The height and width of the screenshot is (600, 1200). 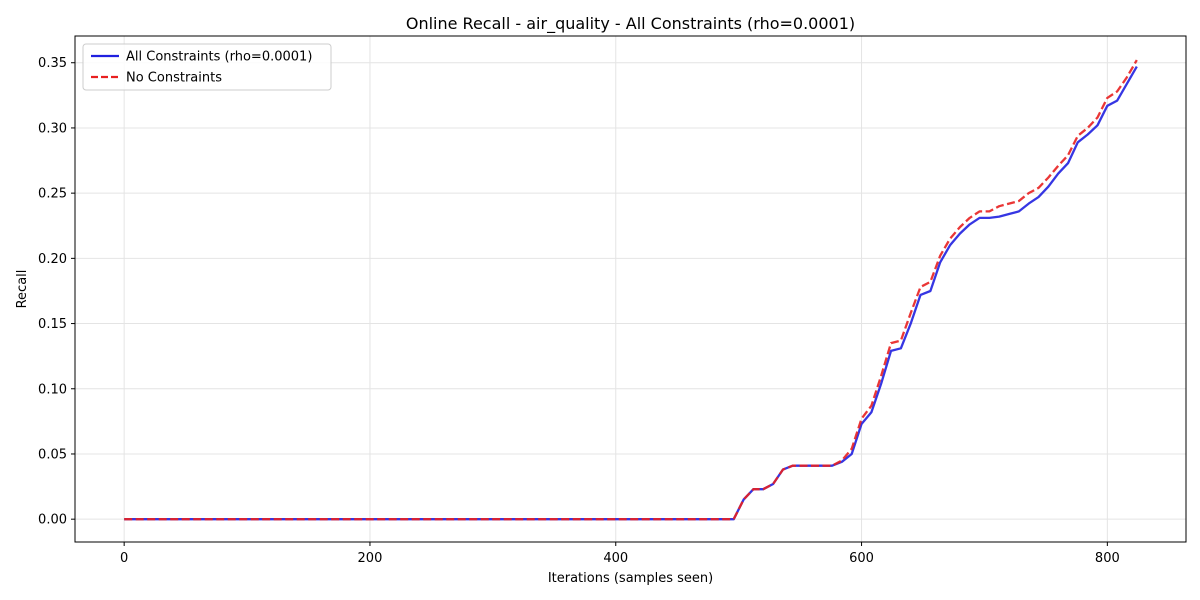 I want to click on x-axis-label: Iterations (samples seen), so click(x=630, y=578).